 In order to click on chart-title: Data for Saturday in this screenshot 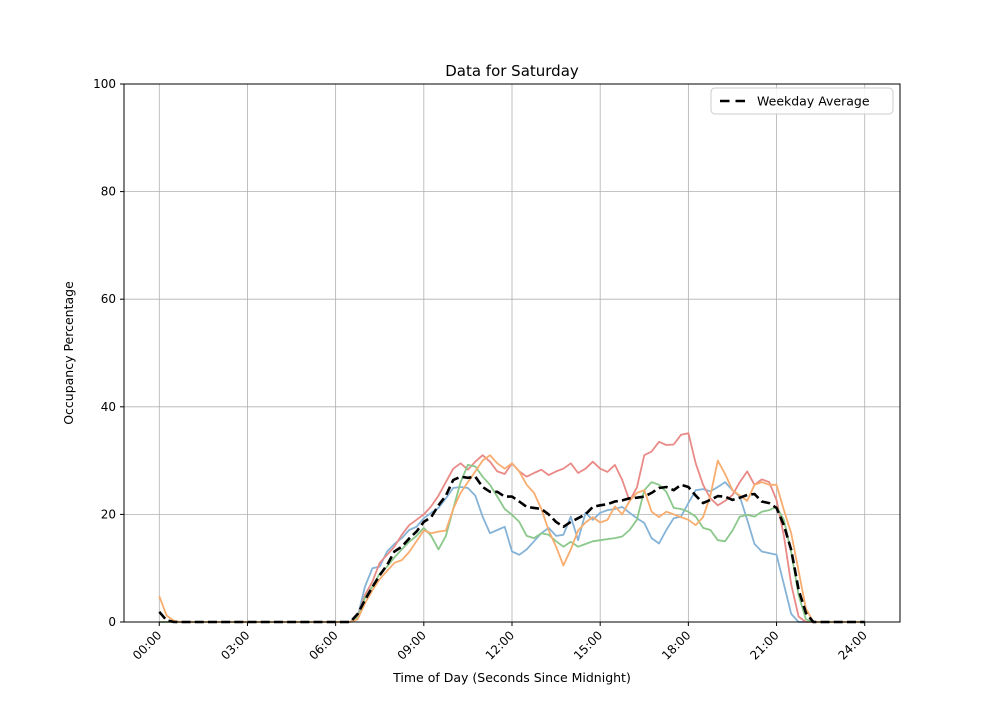, I will do `click(512, 71)`.